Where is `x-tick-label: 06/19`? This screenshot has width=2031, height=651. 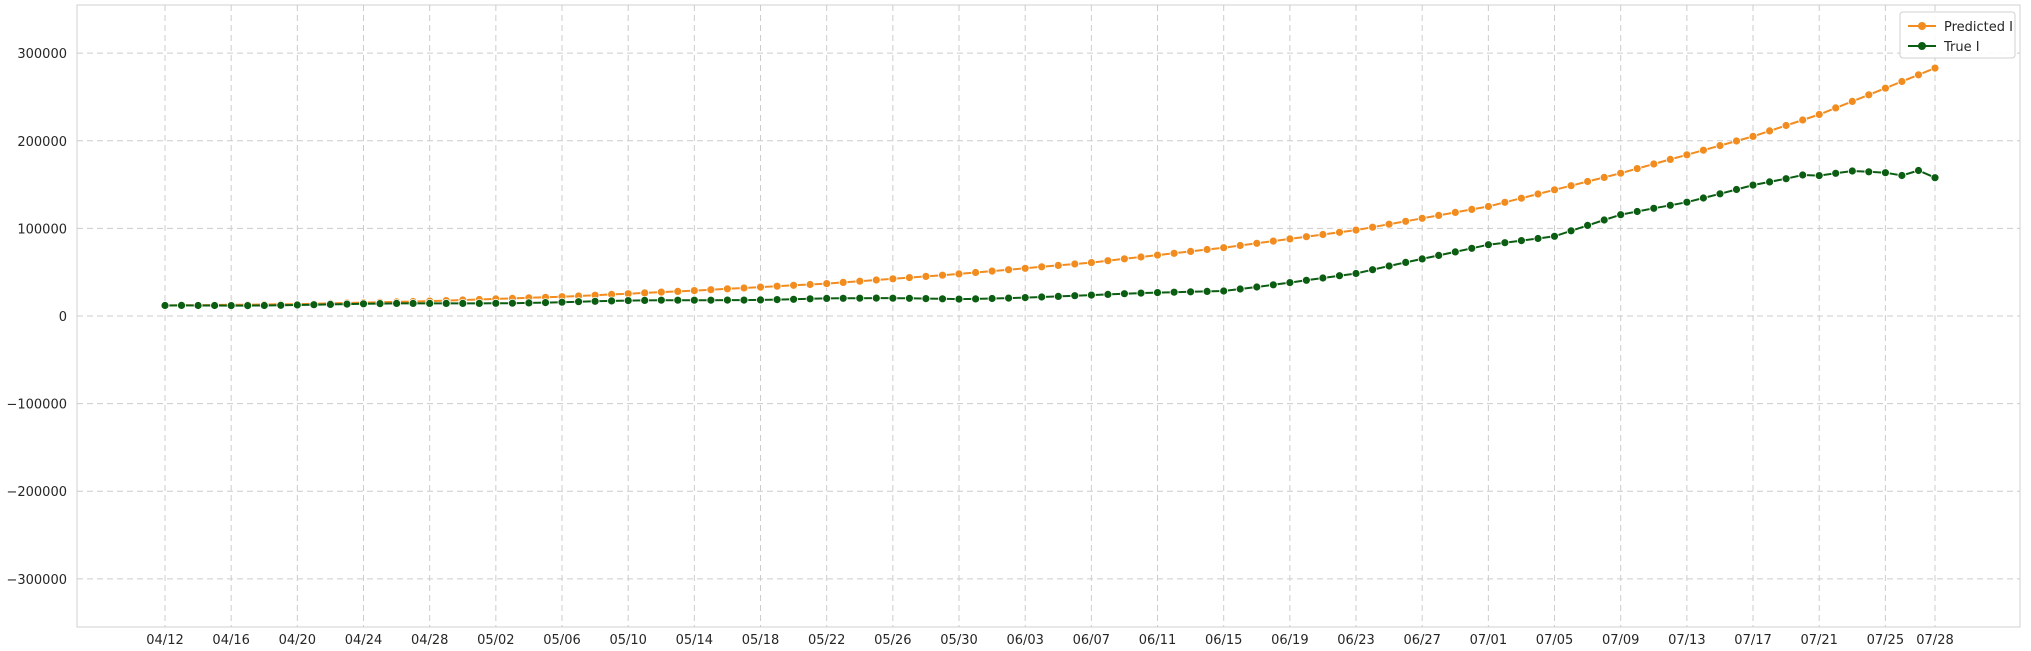 x-tick-label: 06/19 is located at coordinates (1289, 640).